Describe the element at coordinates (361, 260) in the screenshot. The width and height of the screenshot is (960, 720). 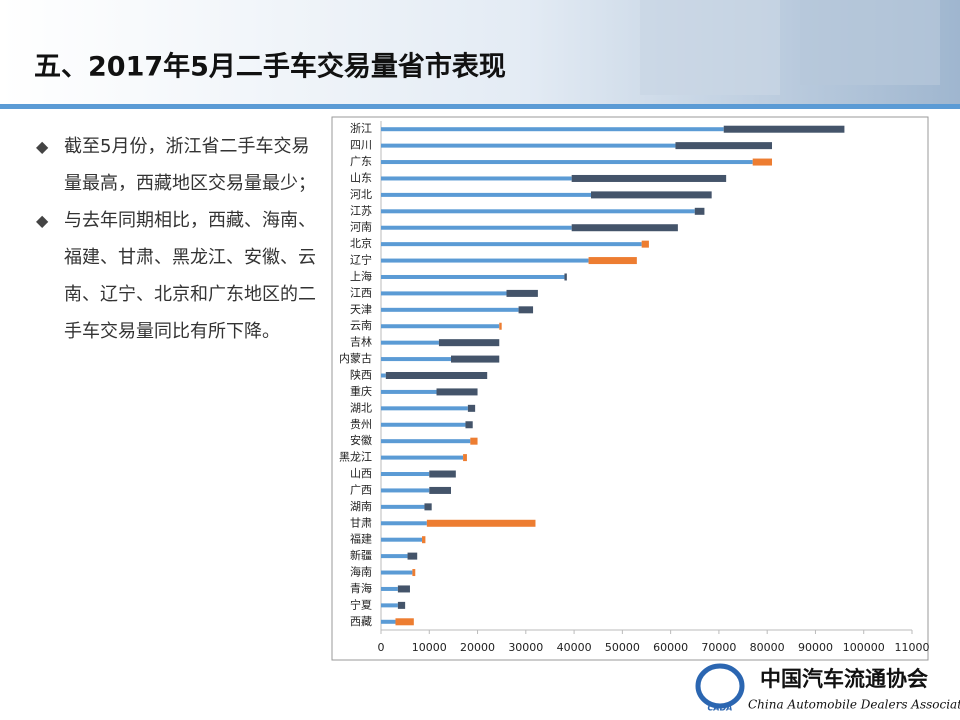
I see `y-tick-label: 辽宁` at that location.